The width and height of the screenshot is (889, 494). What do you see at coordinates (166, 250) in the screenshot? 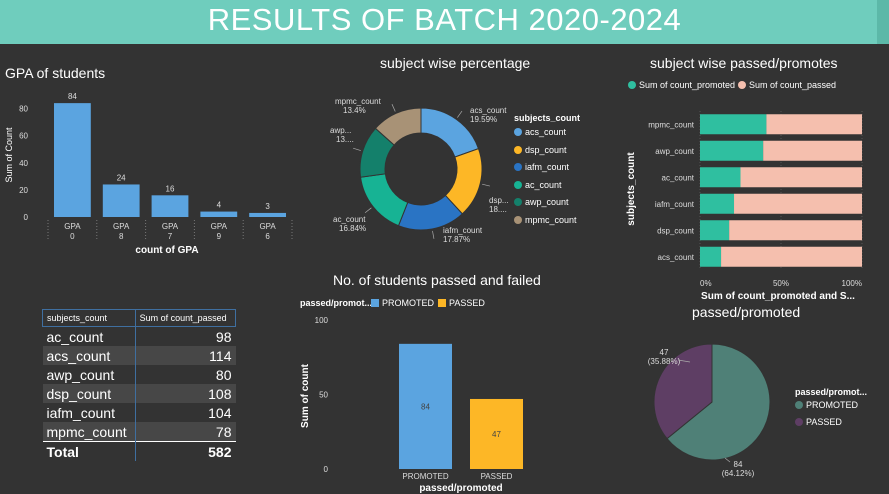
I see `gpa-xlabel: count of GPA` at bounding box center [166, 250].